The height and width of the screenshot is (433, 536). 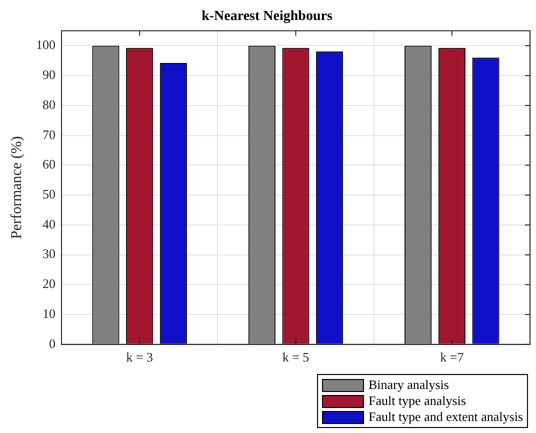 I want to click on legend-label: Binary analysis, so click(x=408, y=385).